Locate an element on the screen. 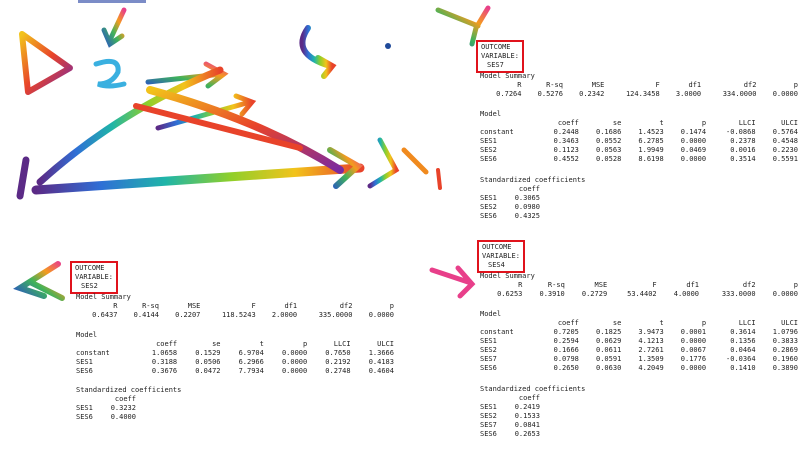 This screenshot has width=811, height=462. table-cell: 1.3666 is located at coordinates (381, 353).